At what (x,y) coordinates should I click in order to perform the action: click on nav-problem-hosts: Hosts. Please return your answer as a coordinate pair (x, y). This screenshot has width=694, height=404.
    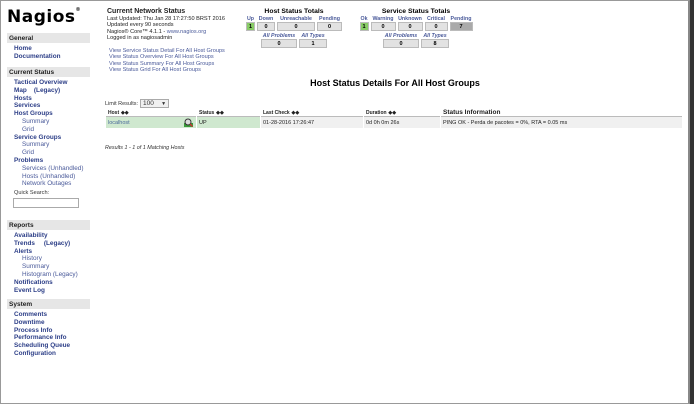
    Looking at the image, I should click on (30, 176).